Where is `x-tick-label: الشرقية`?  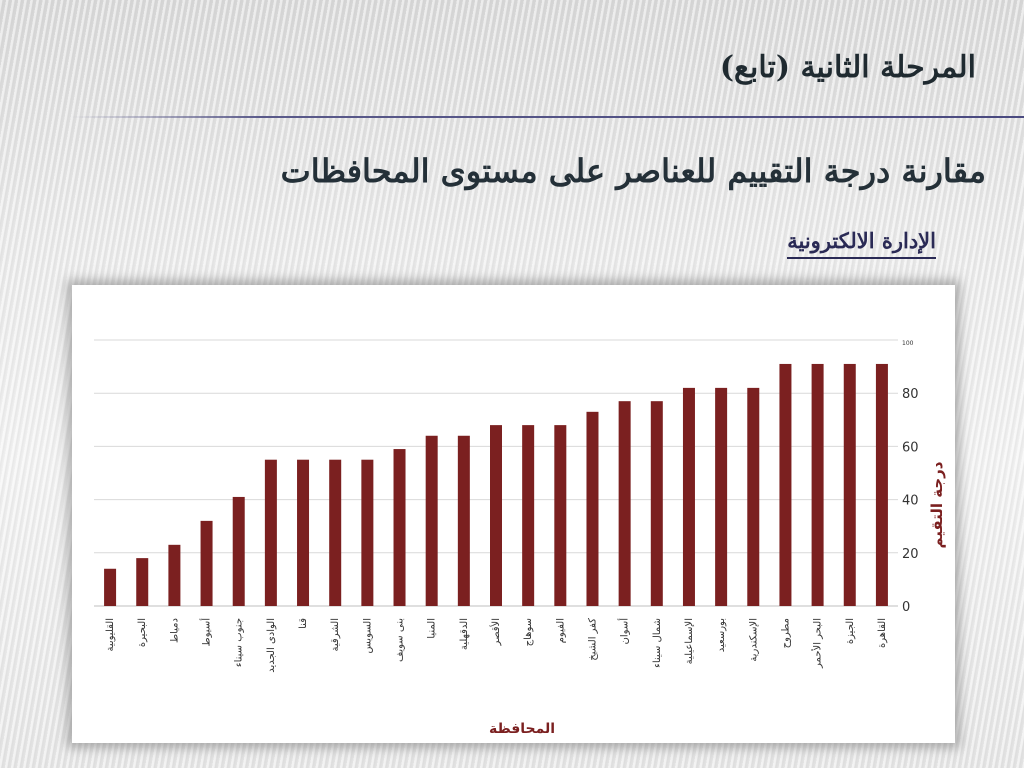 x-tick-label: الشرقية is located at coordinates (335, 634).